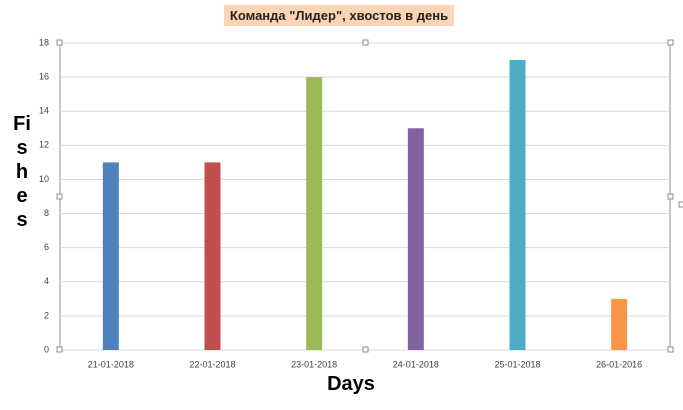  Describe the element at coordinates (22, 172) in the screenshot. I see `y-axis-label: Fishes` at that location.